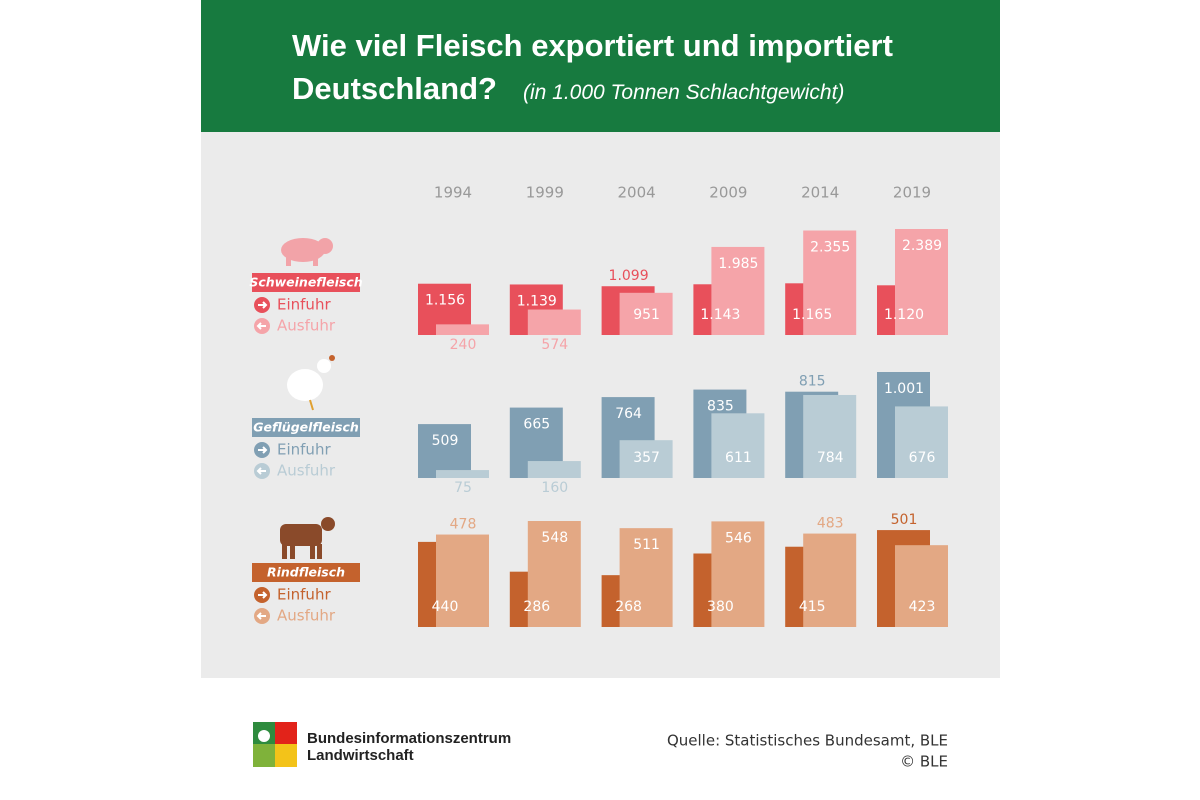  Describe the element at coordinates (922, 458) in the screenshot. I see `value-label: 676` at that location.